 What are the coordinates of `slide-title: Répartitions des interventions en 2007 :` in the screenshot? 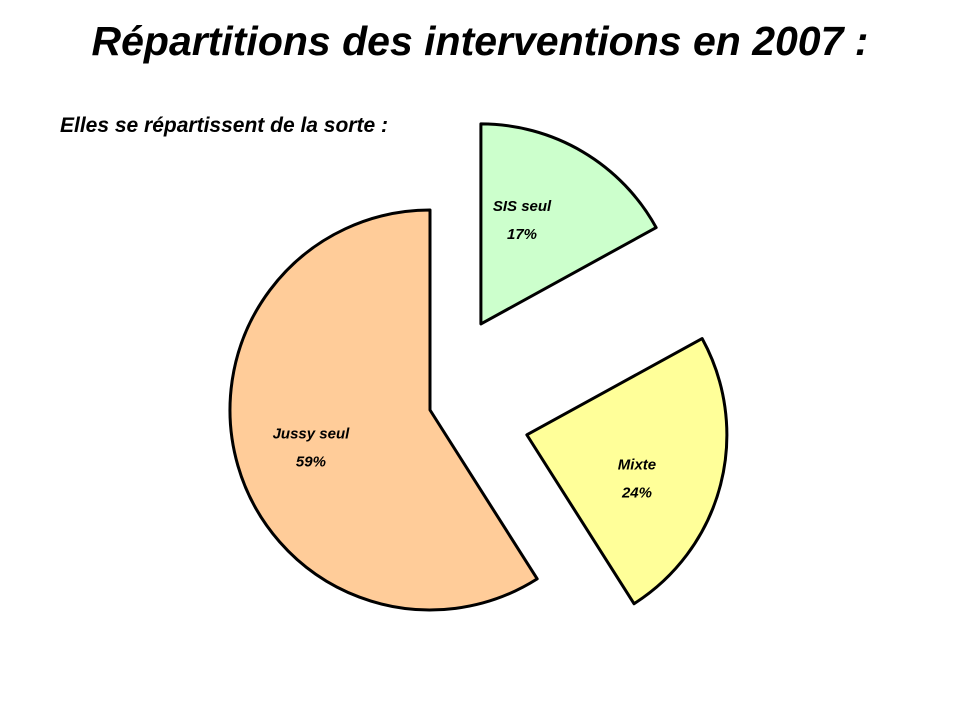 It's located at (480, 41).